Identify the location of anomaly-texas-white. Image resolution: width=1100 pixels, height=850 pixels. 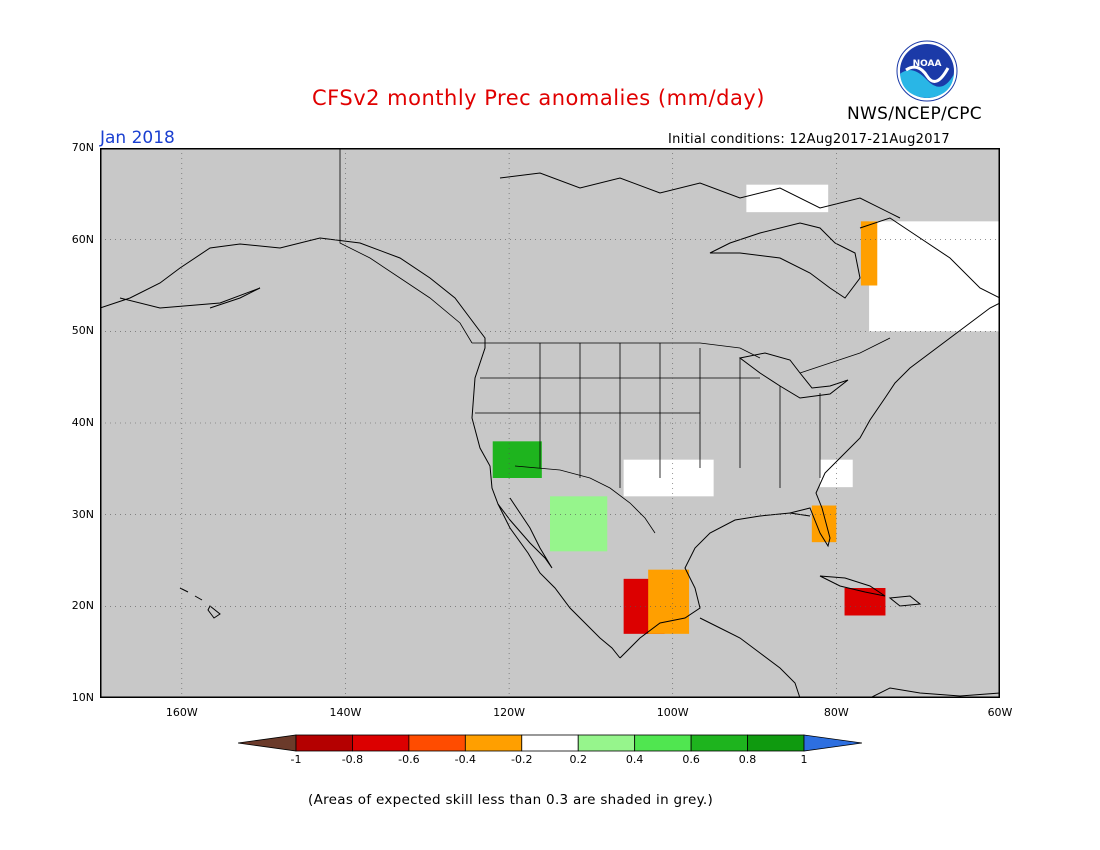
(668, 478).